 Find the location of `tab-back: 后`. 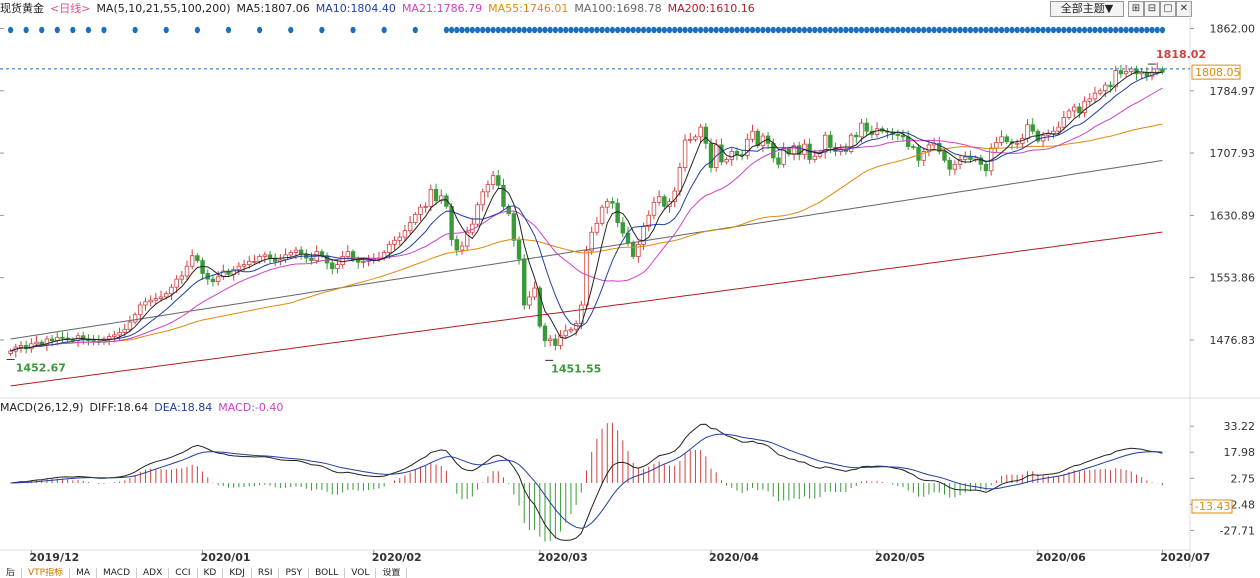

tab-back: 后 is located at coordinates (11, 573).